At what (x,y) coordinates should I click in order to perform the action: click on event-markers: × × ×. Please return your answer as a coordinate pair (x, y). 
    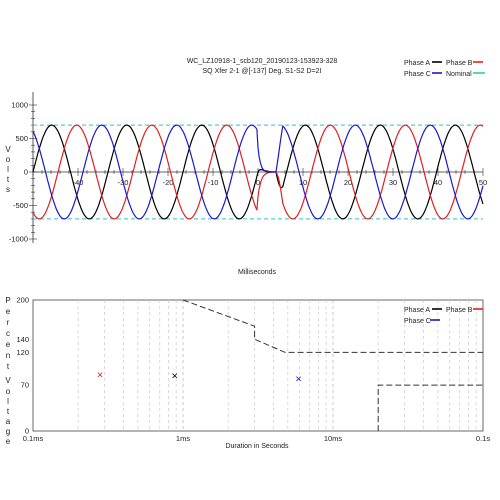
    Looking at the image, I should click on (199, 378).